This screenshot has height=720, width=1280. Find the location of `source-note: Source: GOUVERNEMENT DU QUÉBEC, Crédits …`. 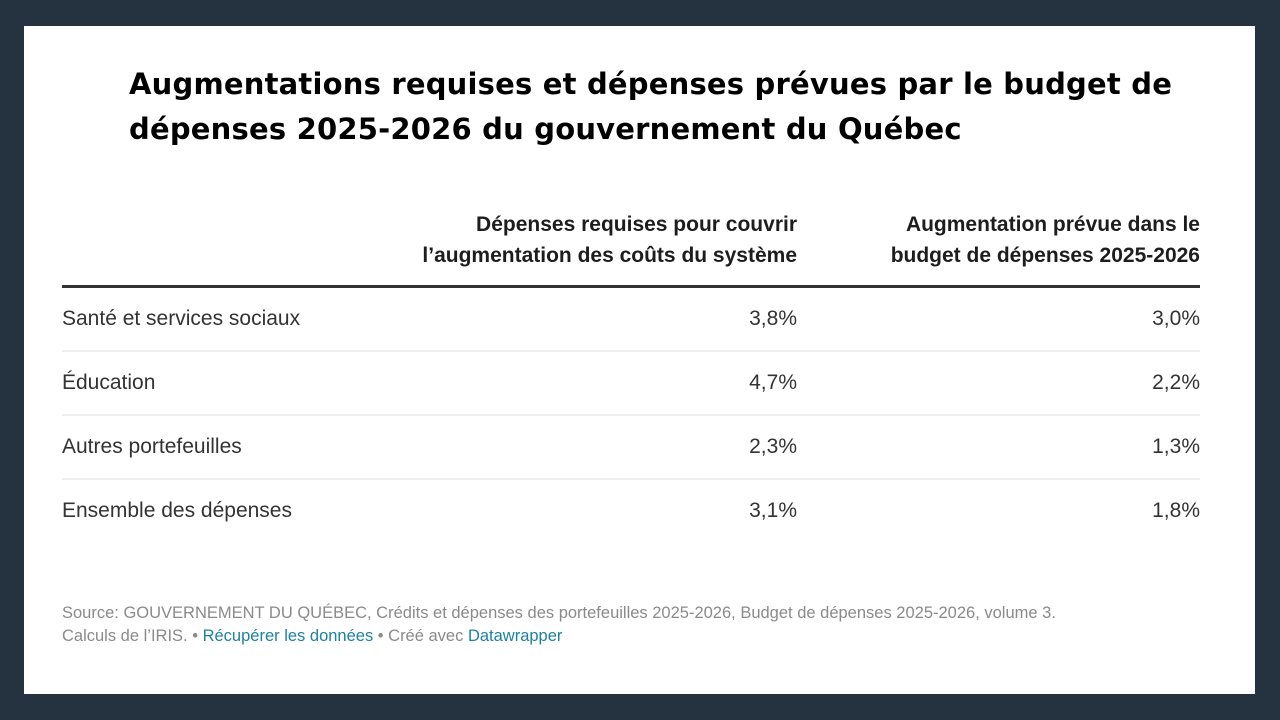

source-note: Source: GOUVERNEMENT DU QUÉBEC, Crédits … is located at coordinates (559, 613).